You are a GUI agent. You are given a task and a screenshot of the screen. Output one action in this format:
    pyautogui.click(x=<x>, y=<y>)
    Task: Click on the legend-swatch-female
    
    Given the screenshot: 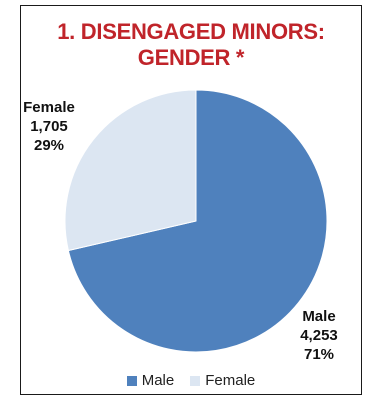 What is the action you would take?
    pyautogui.click(x=195, y=380)
    